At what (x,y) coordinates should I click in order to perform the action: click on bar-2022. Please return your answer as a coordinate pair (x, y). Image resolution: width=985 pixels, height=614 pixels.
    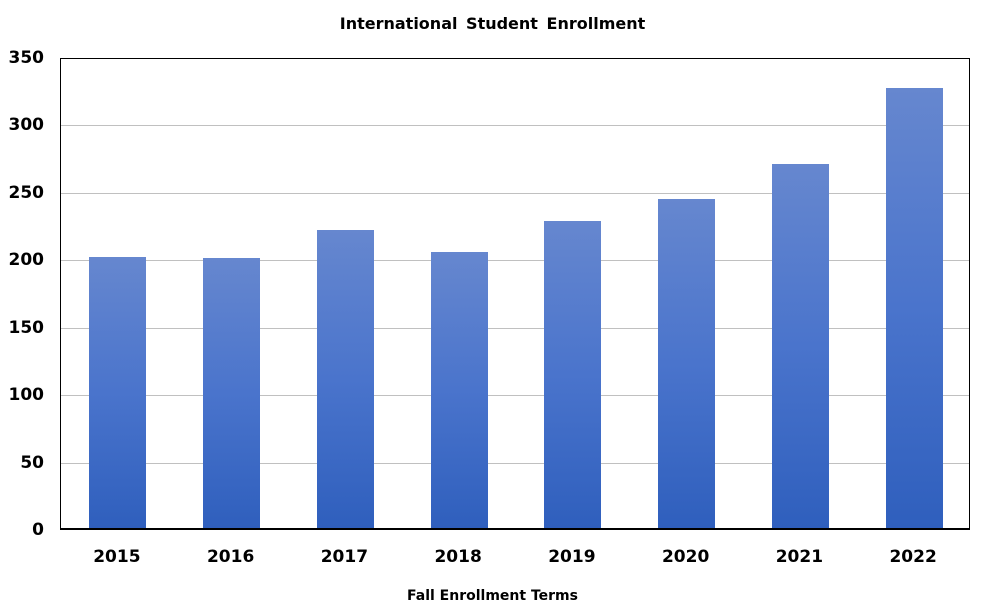
    Looking at the image, I should click on (914, 308).